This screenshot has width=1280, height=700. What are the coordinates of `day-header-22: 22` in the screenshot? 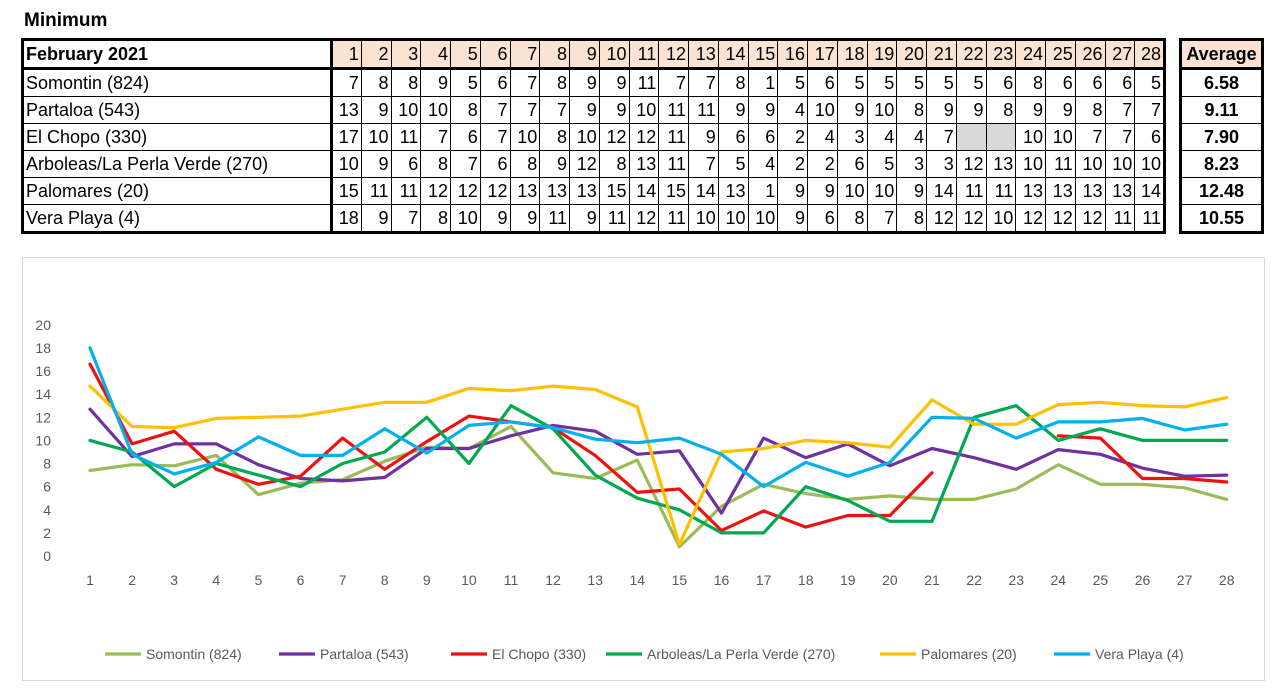 It's located at (971, 54).